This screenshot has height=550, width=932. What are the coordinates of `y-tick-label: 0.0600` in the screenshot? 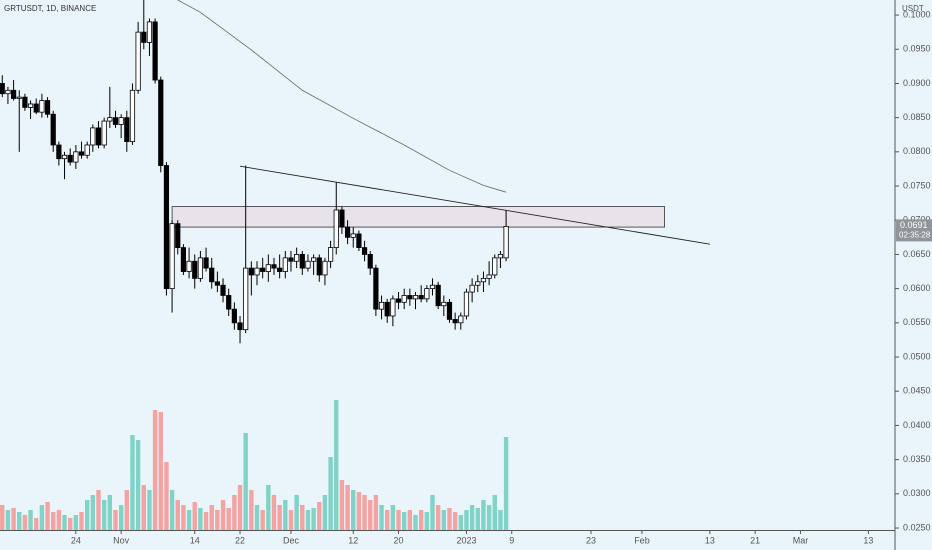 It's located at (917, 288).